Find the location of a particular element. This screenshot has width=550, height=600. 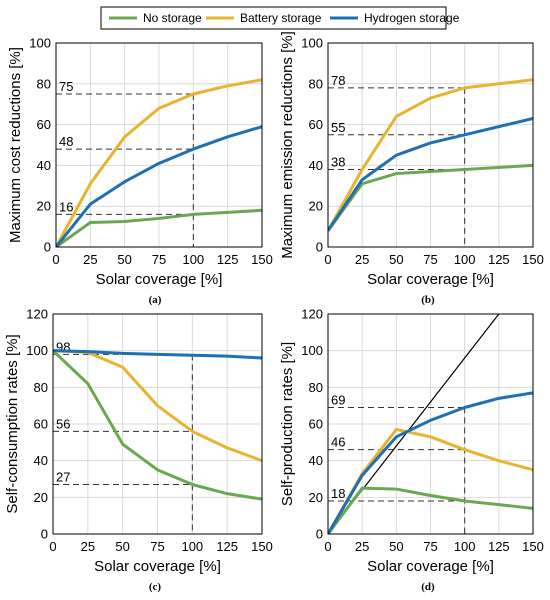

panel-caption: (d) is located at coordinates (428, 587).